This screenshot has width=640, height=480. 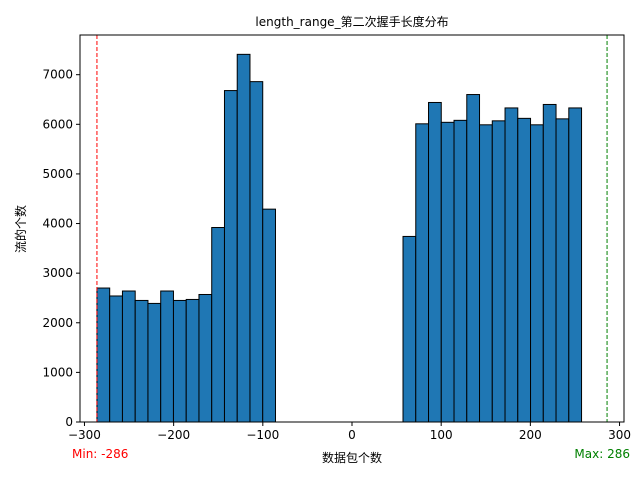 What do you see at coordinates (57, 124) in the screenshot?
I see `y-tick-label: 6000` at bounding box center [57, 124].